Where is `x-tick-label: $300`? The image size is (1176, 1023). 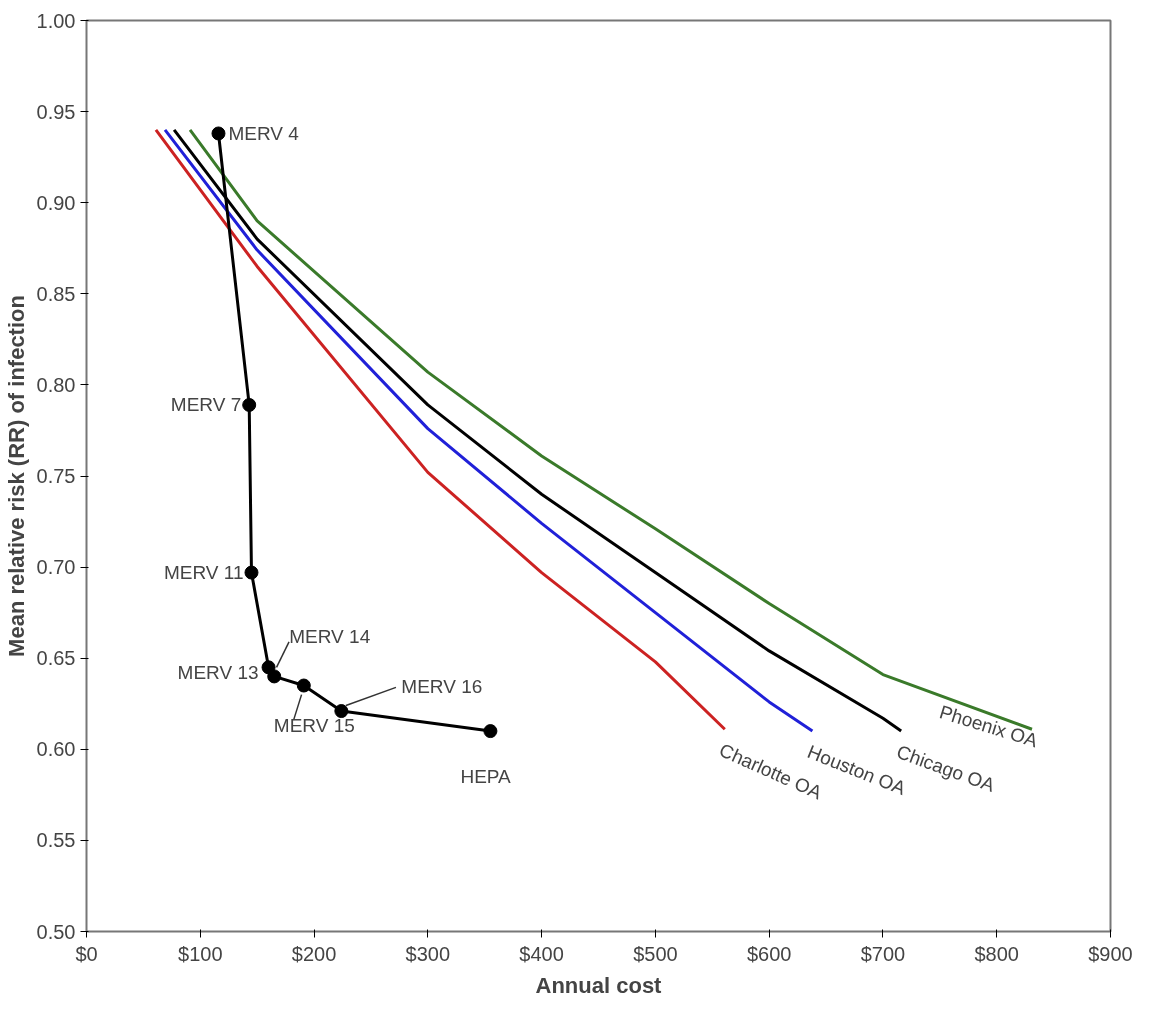 x-tick-label: $300 is located at coordinates (428, 953).